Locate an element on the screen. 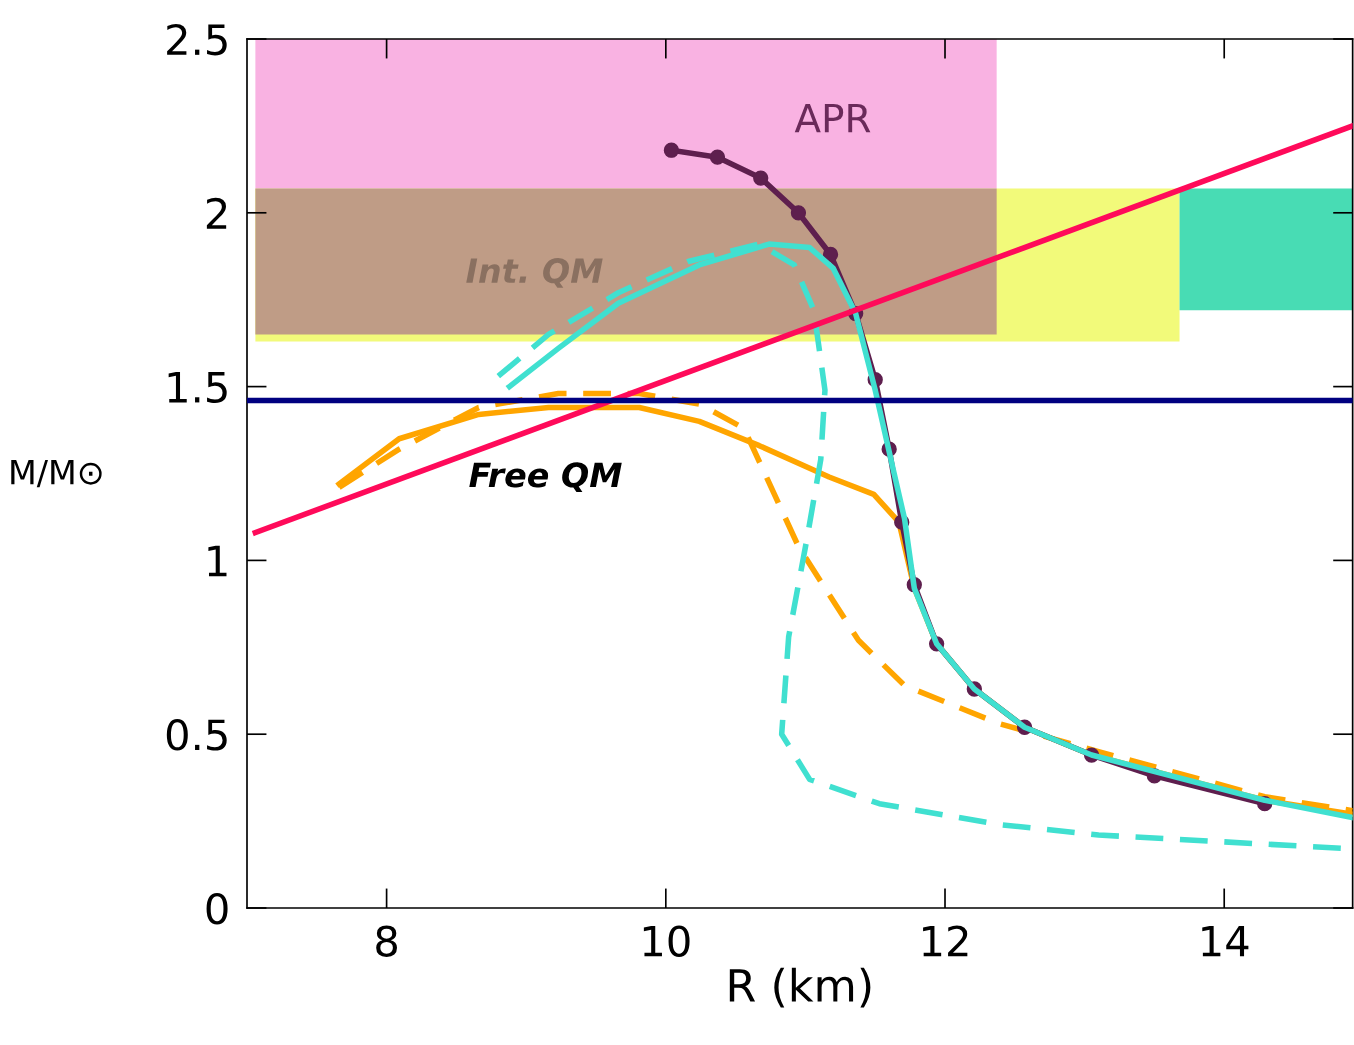 This screenshot has width=1354, height=1045. x-tick-label: 14 is located at coordinates (1225, 941).